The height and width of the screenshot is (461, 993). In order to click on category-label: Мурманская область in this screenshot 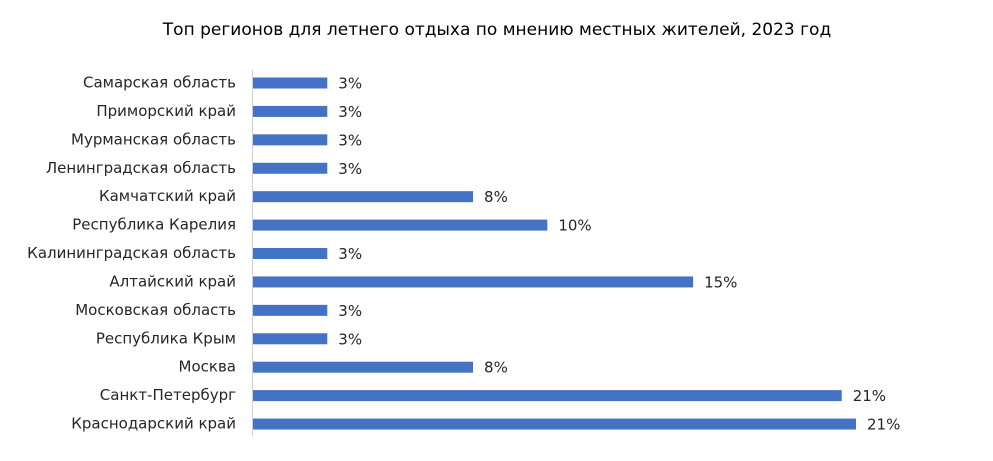, I will do `click(153, 139)`.